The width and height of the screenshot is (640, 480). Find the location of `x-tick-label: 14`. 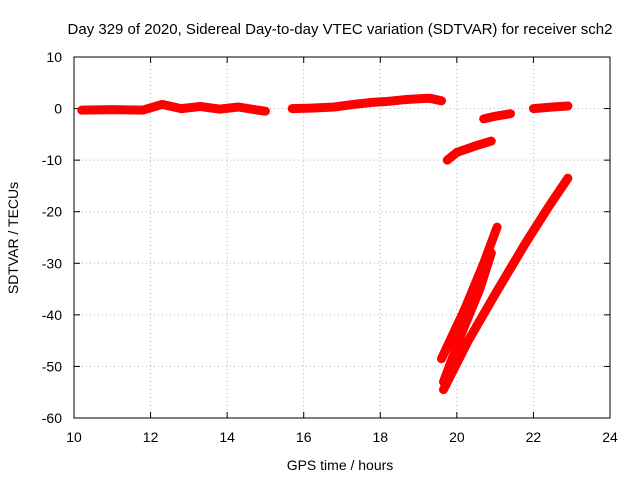

x-tick-label: 14 is located at coordinates (227, 437).